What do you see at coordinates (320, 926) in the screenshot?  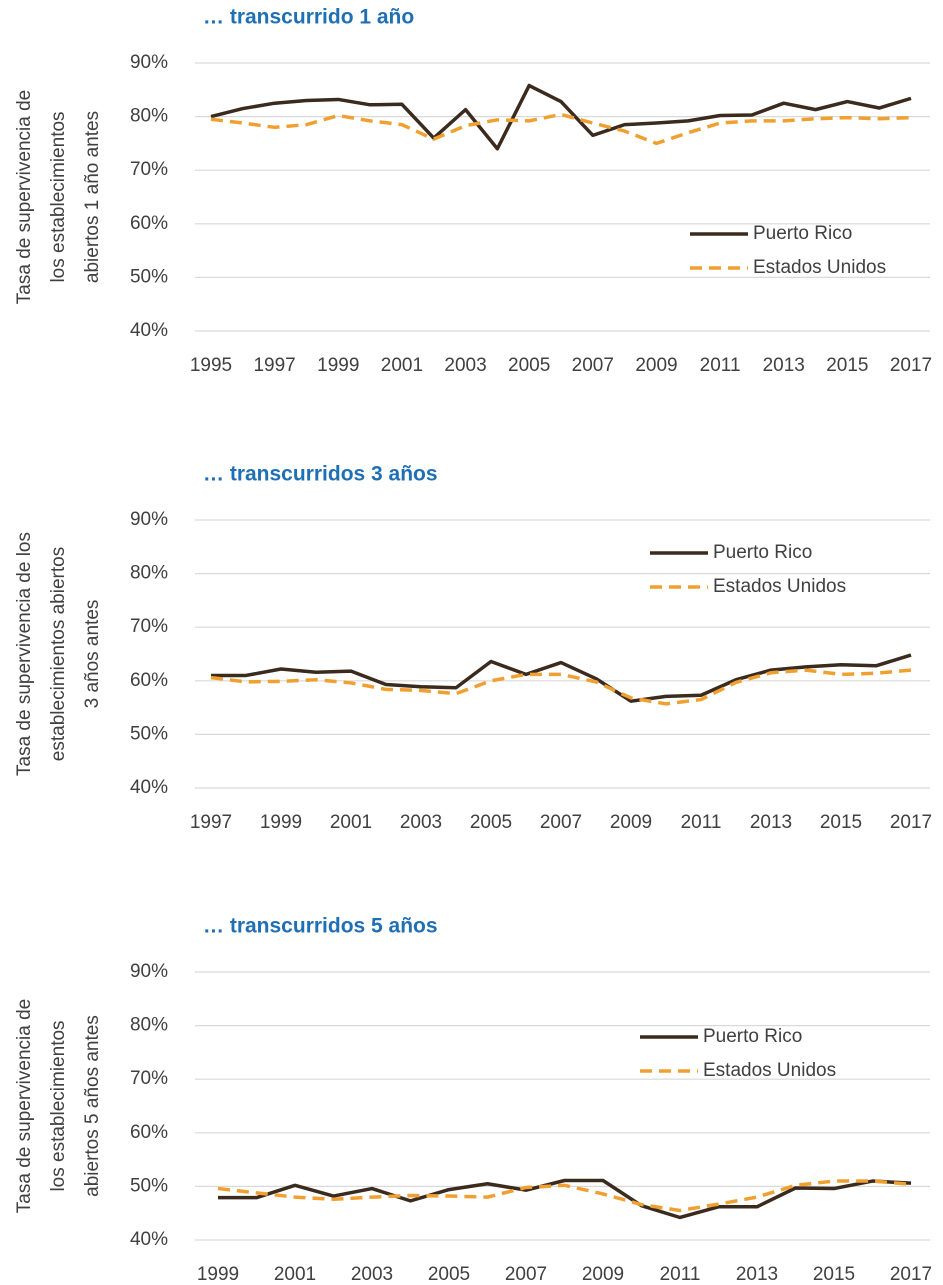 I see `chart-title: … transcurridos 5 años` at bounding box center [320, 926].